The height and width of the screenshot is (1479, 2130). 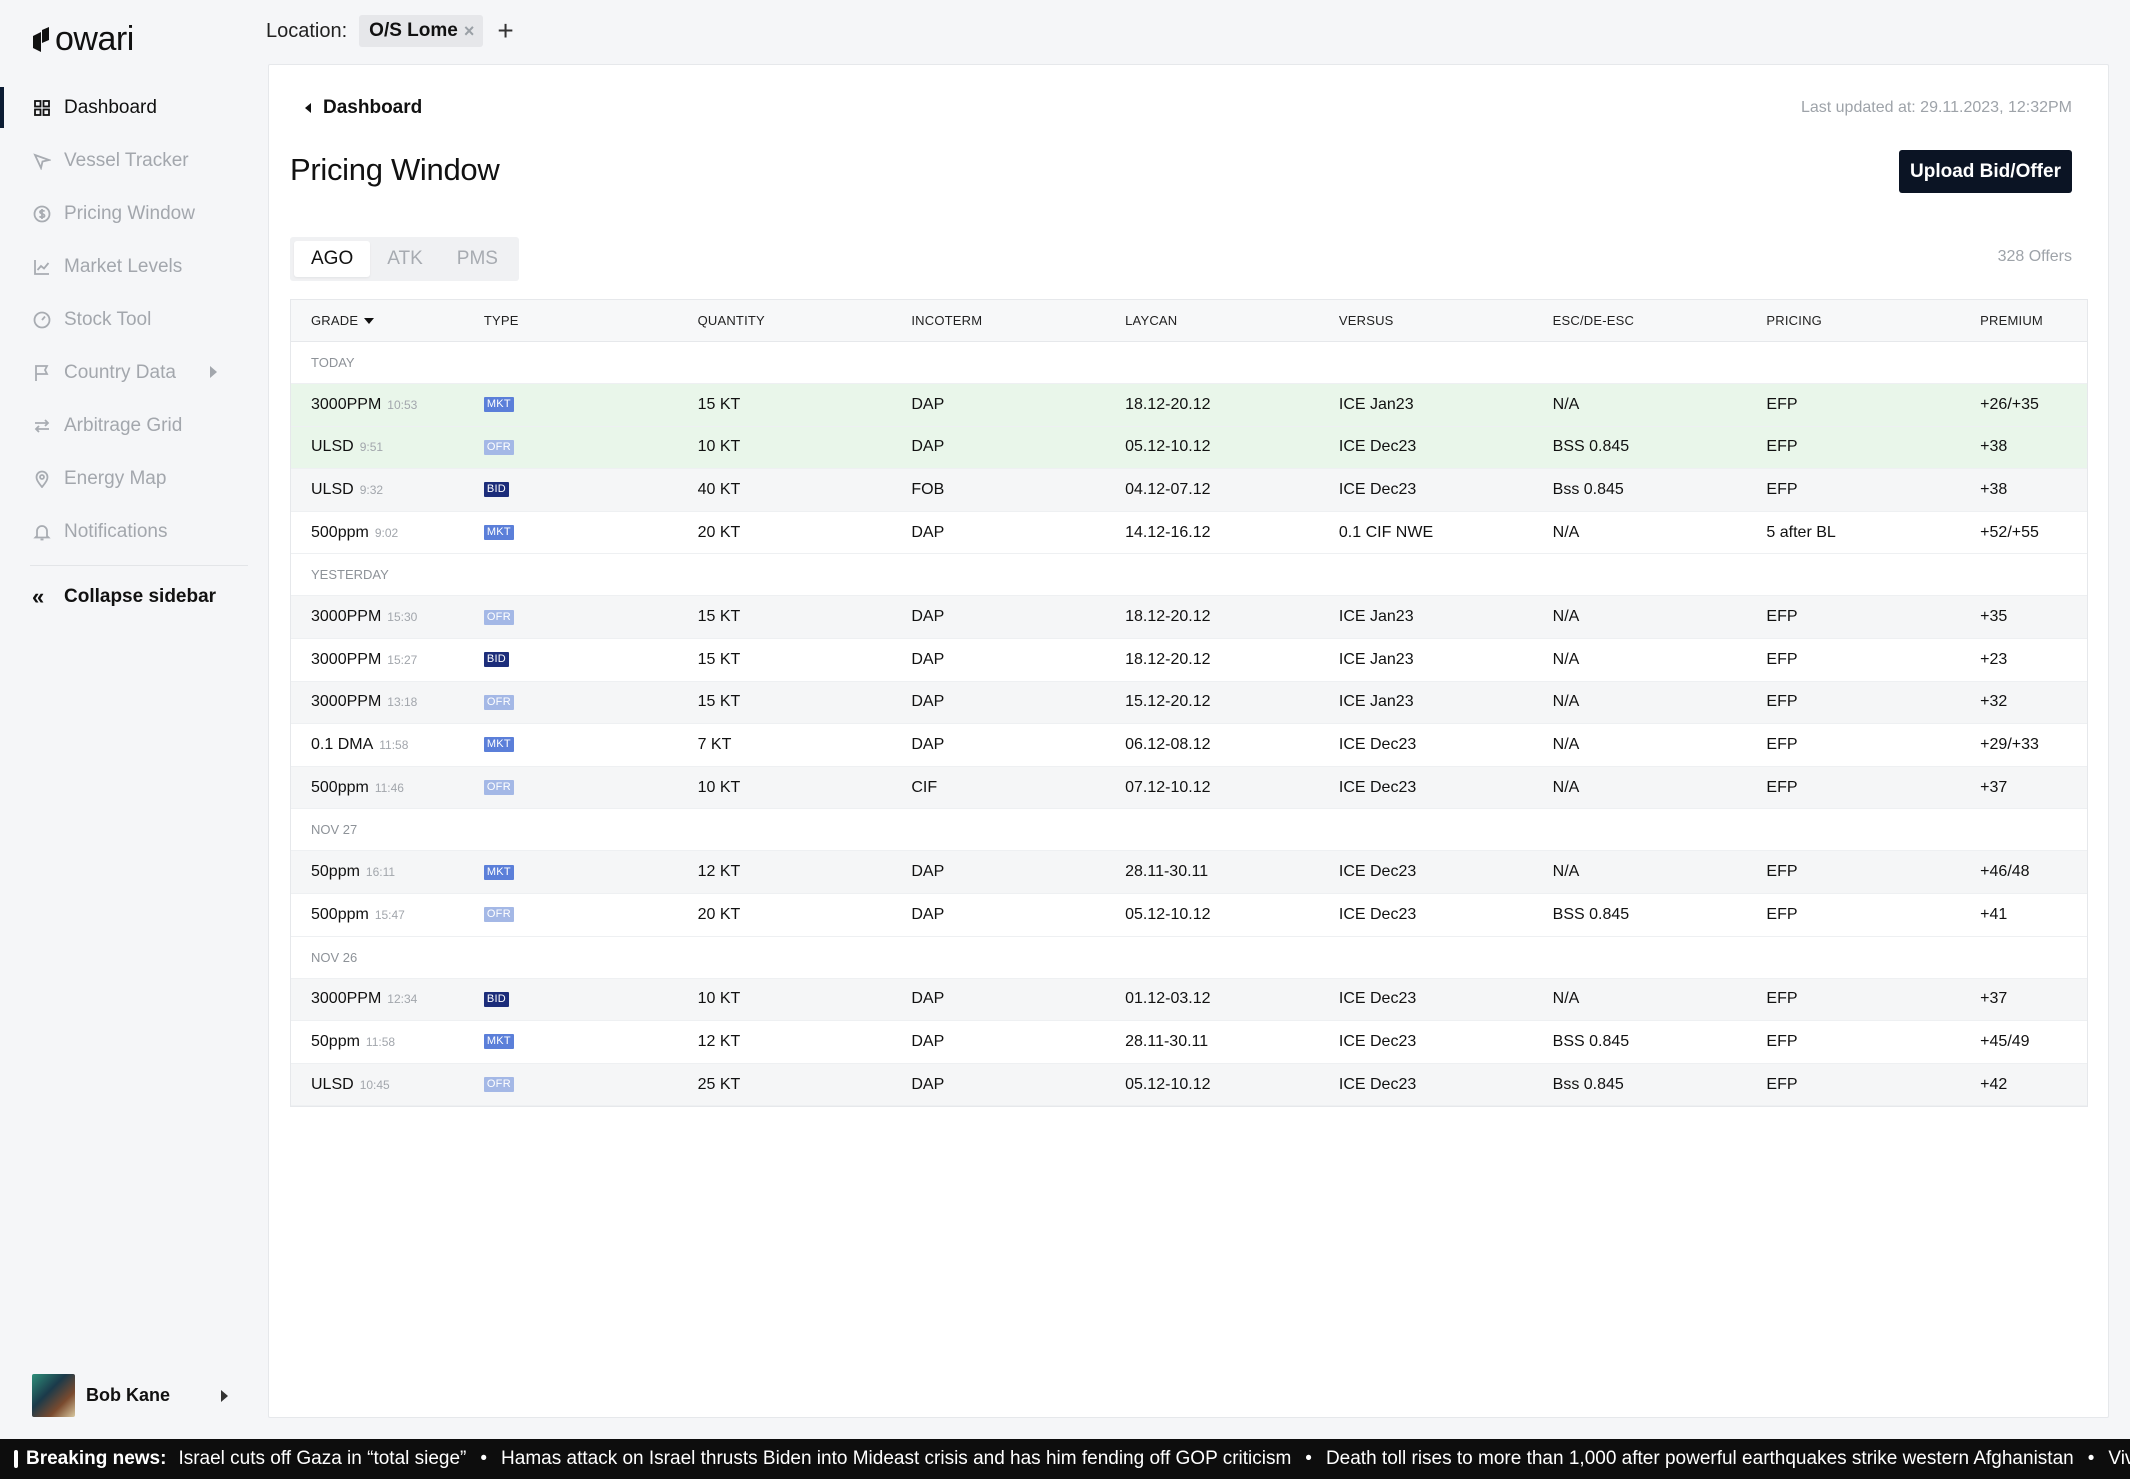 I want to click on sidebar-item-vessel-tracker: Vessel Tracker, so click(x=131, y=160).